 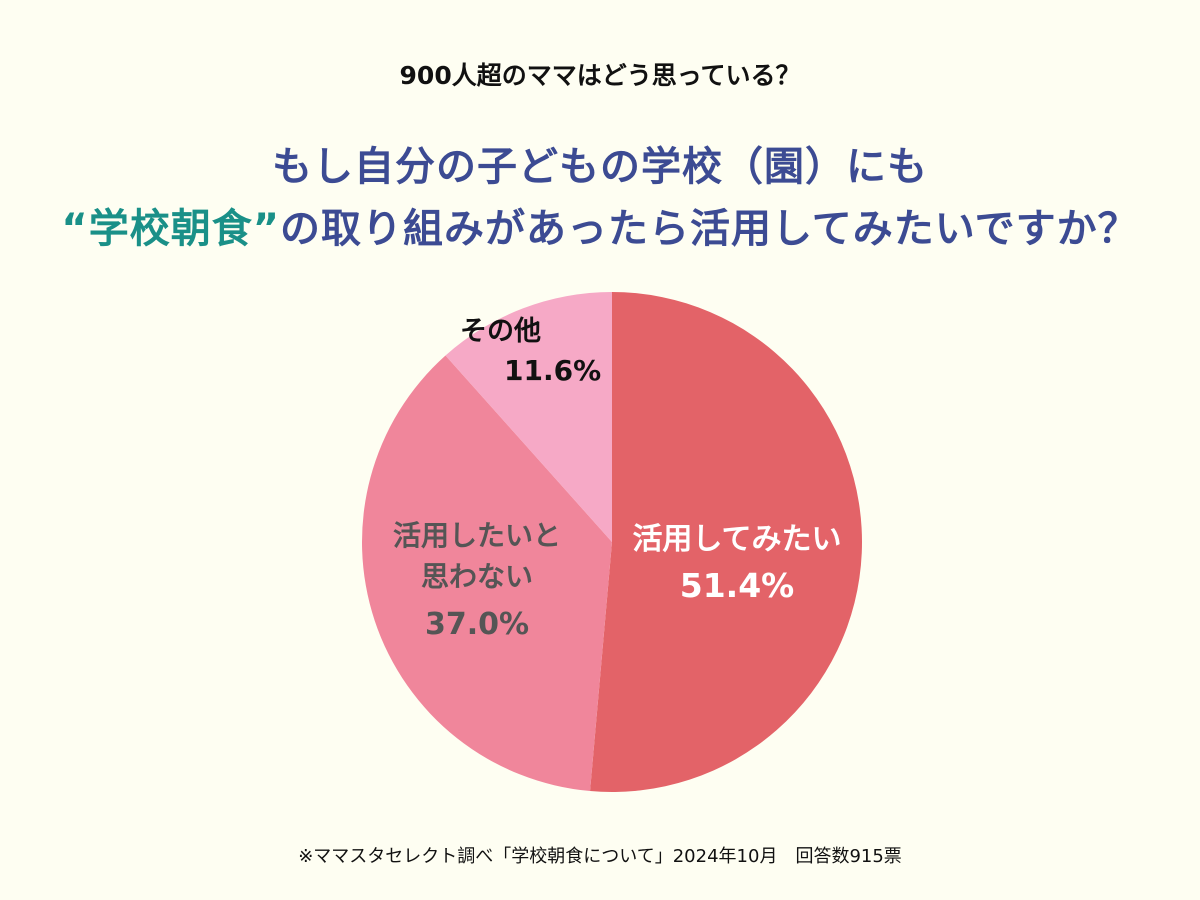 What do you see at coordinates (170, 229) in the screenshot?
I see `title-highlight: “学校朝食”` at bounding box center [170, 229].